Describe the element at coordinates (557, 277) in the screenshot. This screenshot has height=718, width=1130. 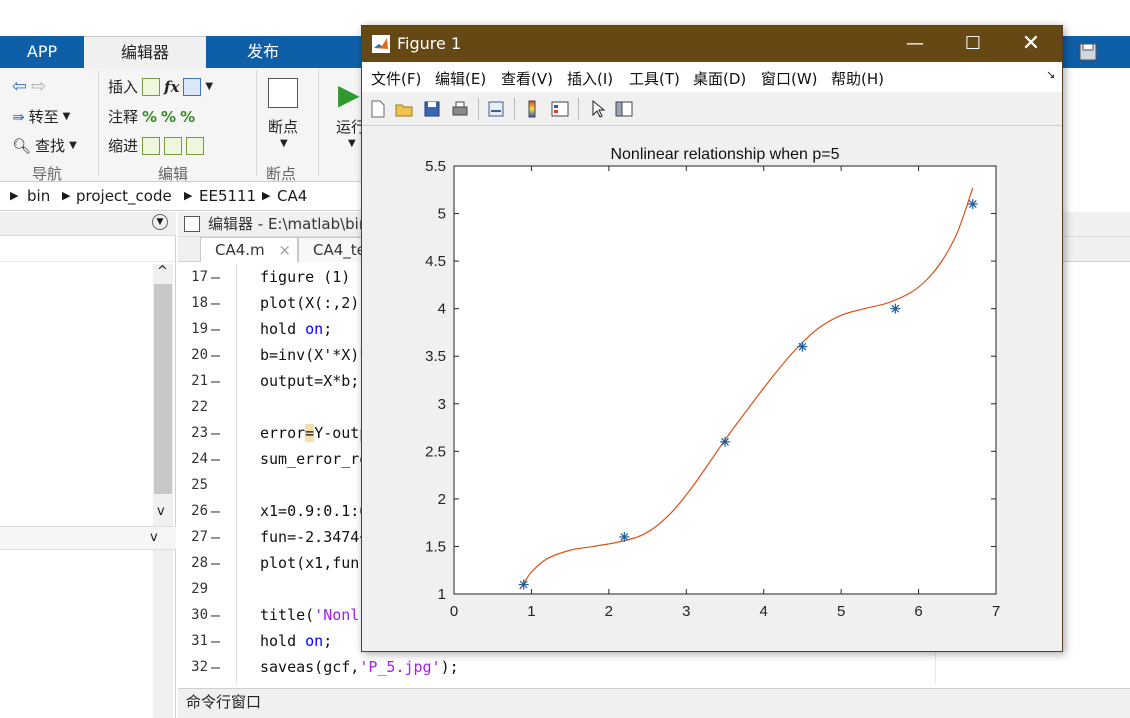
I see `code-line: 17— figure (1)` at that location.